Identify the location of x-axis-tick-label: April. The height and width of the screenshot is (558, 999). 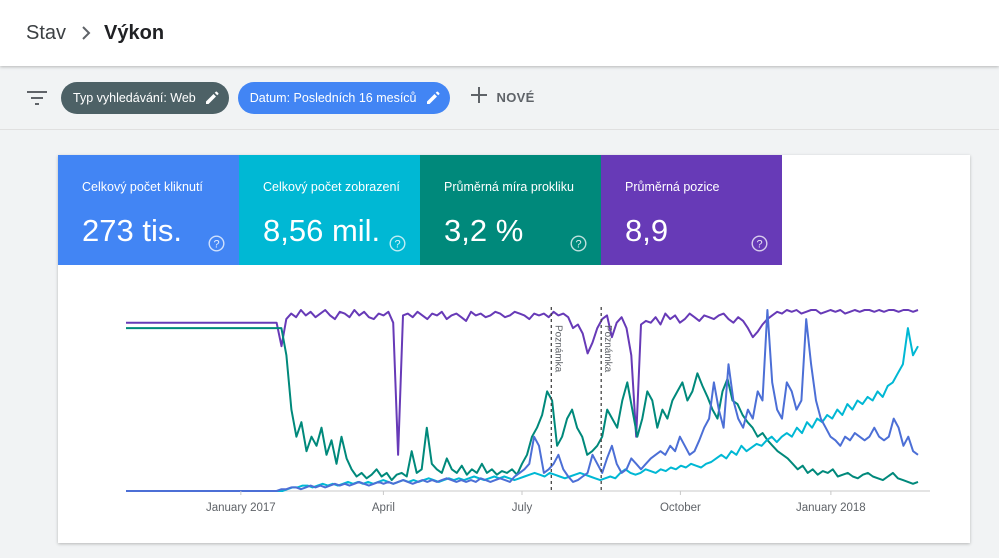
(383, 508).